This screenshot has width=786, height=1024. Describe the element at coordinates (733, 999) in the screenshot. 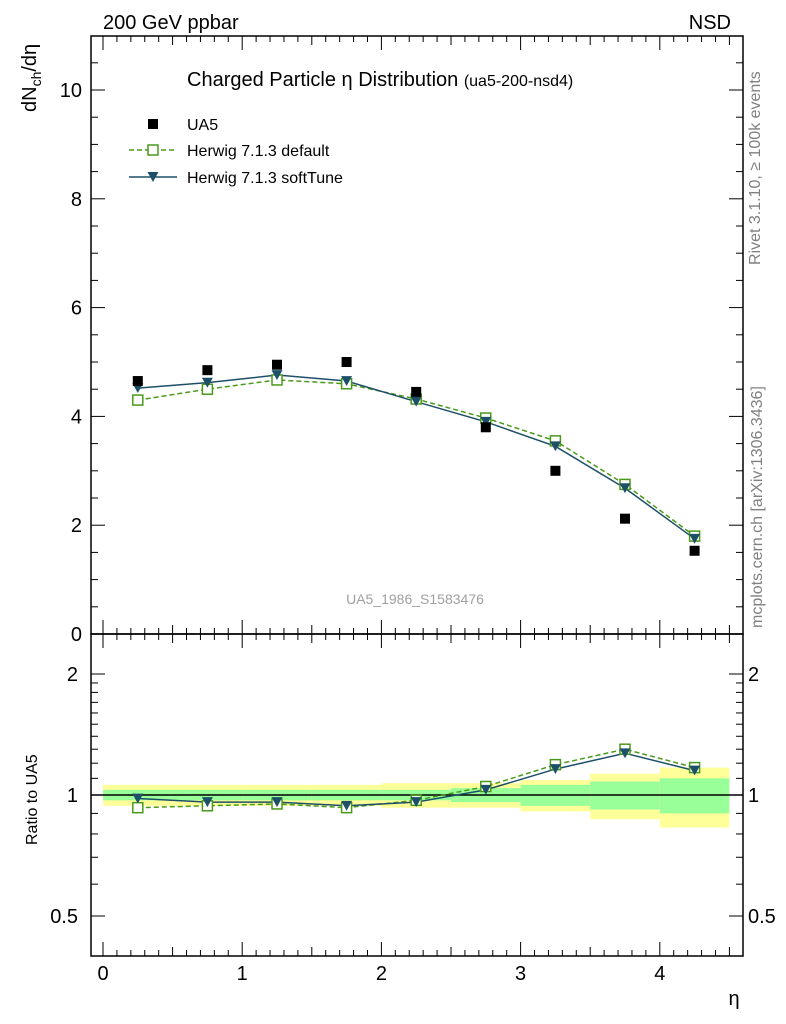

I see `x-axis-label: η` at that location.